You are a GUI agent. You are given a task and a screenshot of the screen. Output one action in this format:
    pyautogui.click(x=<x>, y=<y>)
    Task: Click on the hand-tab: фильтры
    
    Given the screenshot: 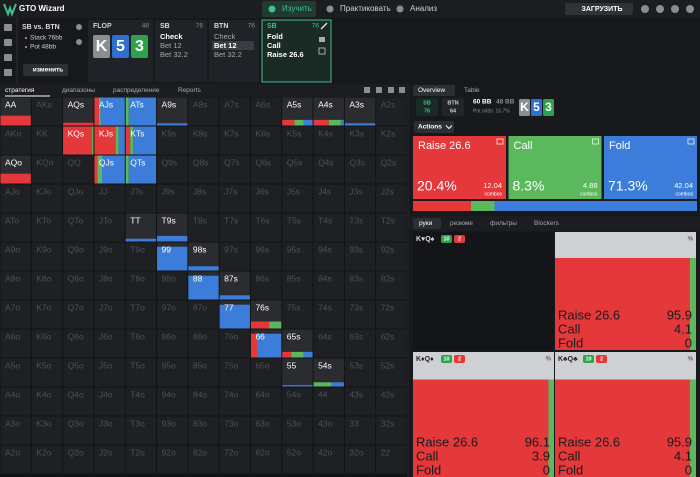 What is the action you would take?
    pyautogui.click(x=503, y=223)
    